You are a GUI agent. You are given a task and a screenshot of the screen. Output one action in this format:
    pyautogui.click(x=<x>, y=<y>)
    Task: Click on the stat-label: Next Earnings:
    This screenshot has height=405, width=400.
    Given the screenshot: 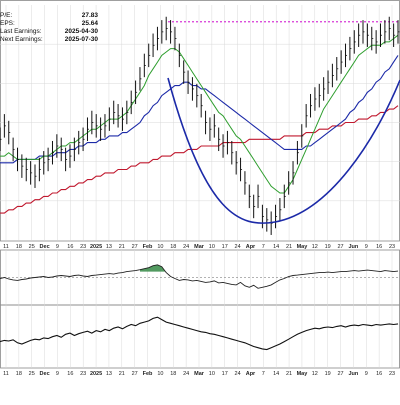 What is the action you would take?
    pyautogui.click(x=21, y=39)
    